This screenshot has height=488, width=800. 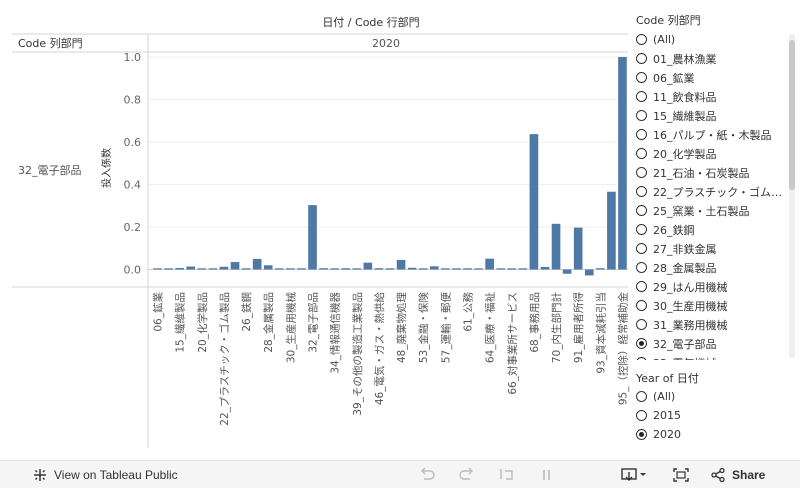 I want to click on code-filter-option: 25_窯業・土石製品, so click(x=711, y=210).